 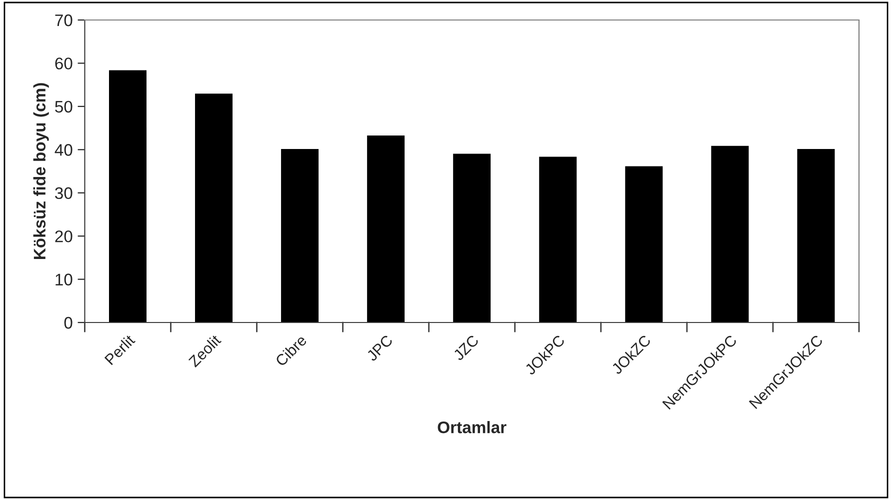 What do you see at coordinates (63, 106) in the screenshot?
I see `y-tick-label: 50` at bounding box center [63, 106].